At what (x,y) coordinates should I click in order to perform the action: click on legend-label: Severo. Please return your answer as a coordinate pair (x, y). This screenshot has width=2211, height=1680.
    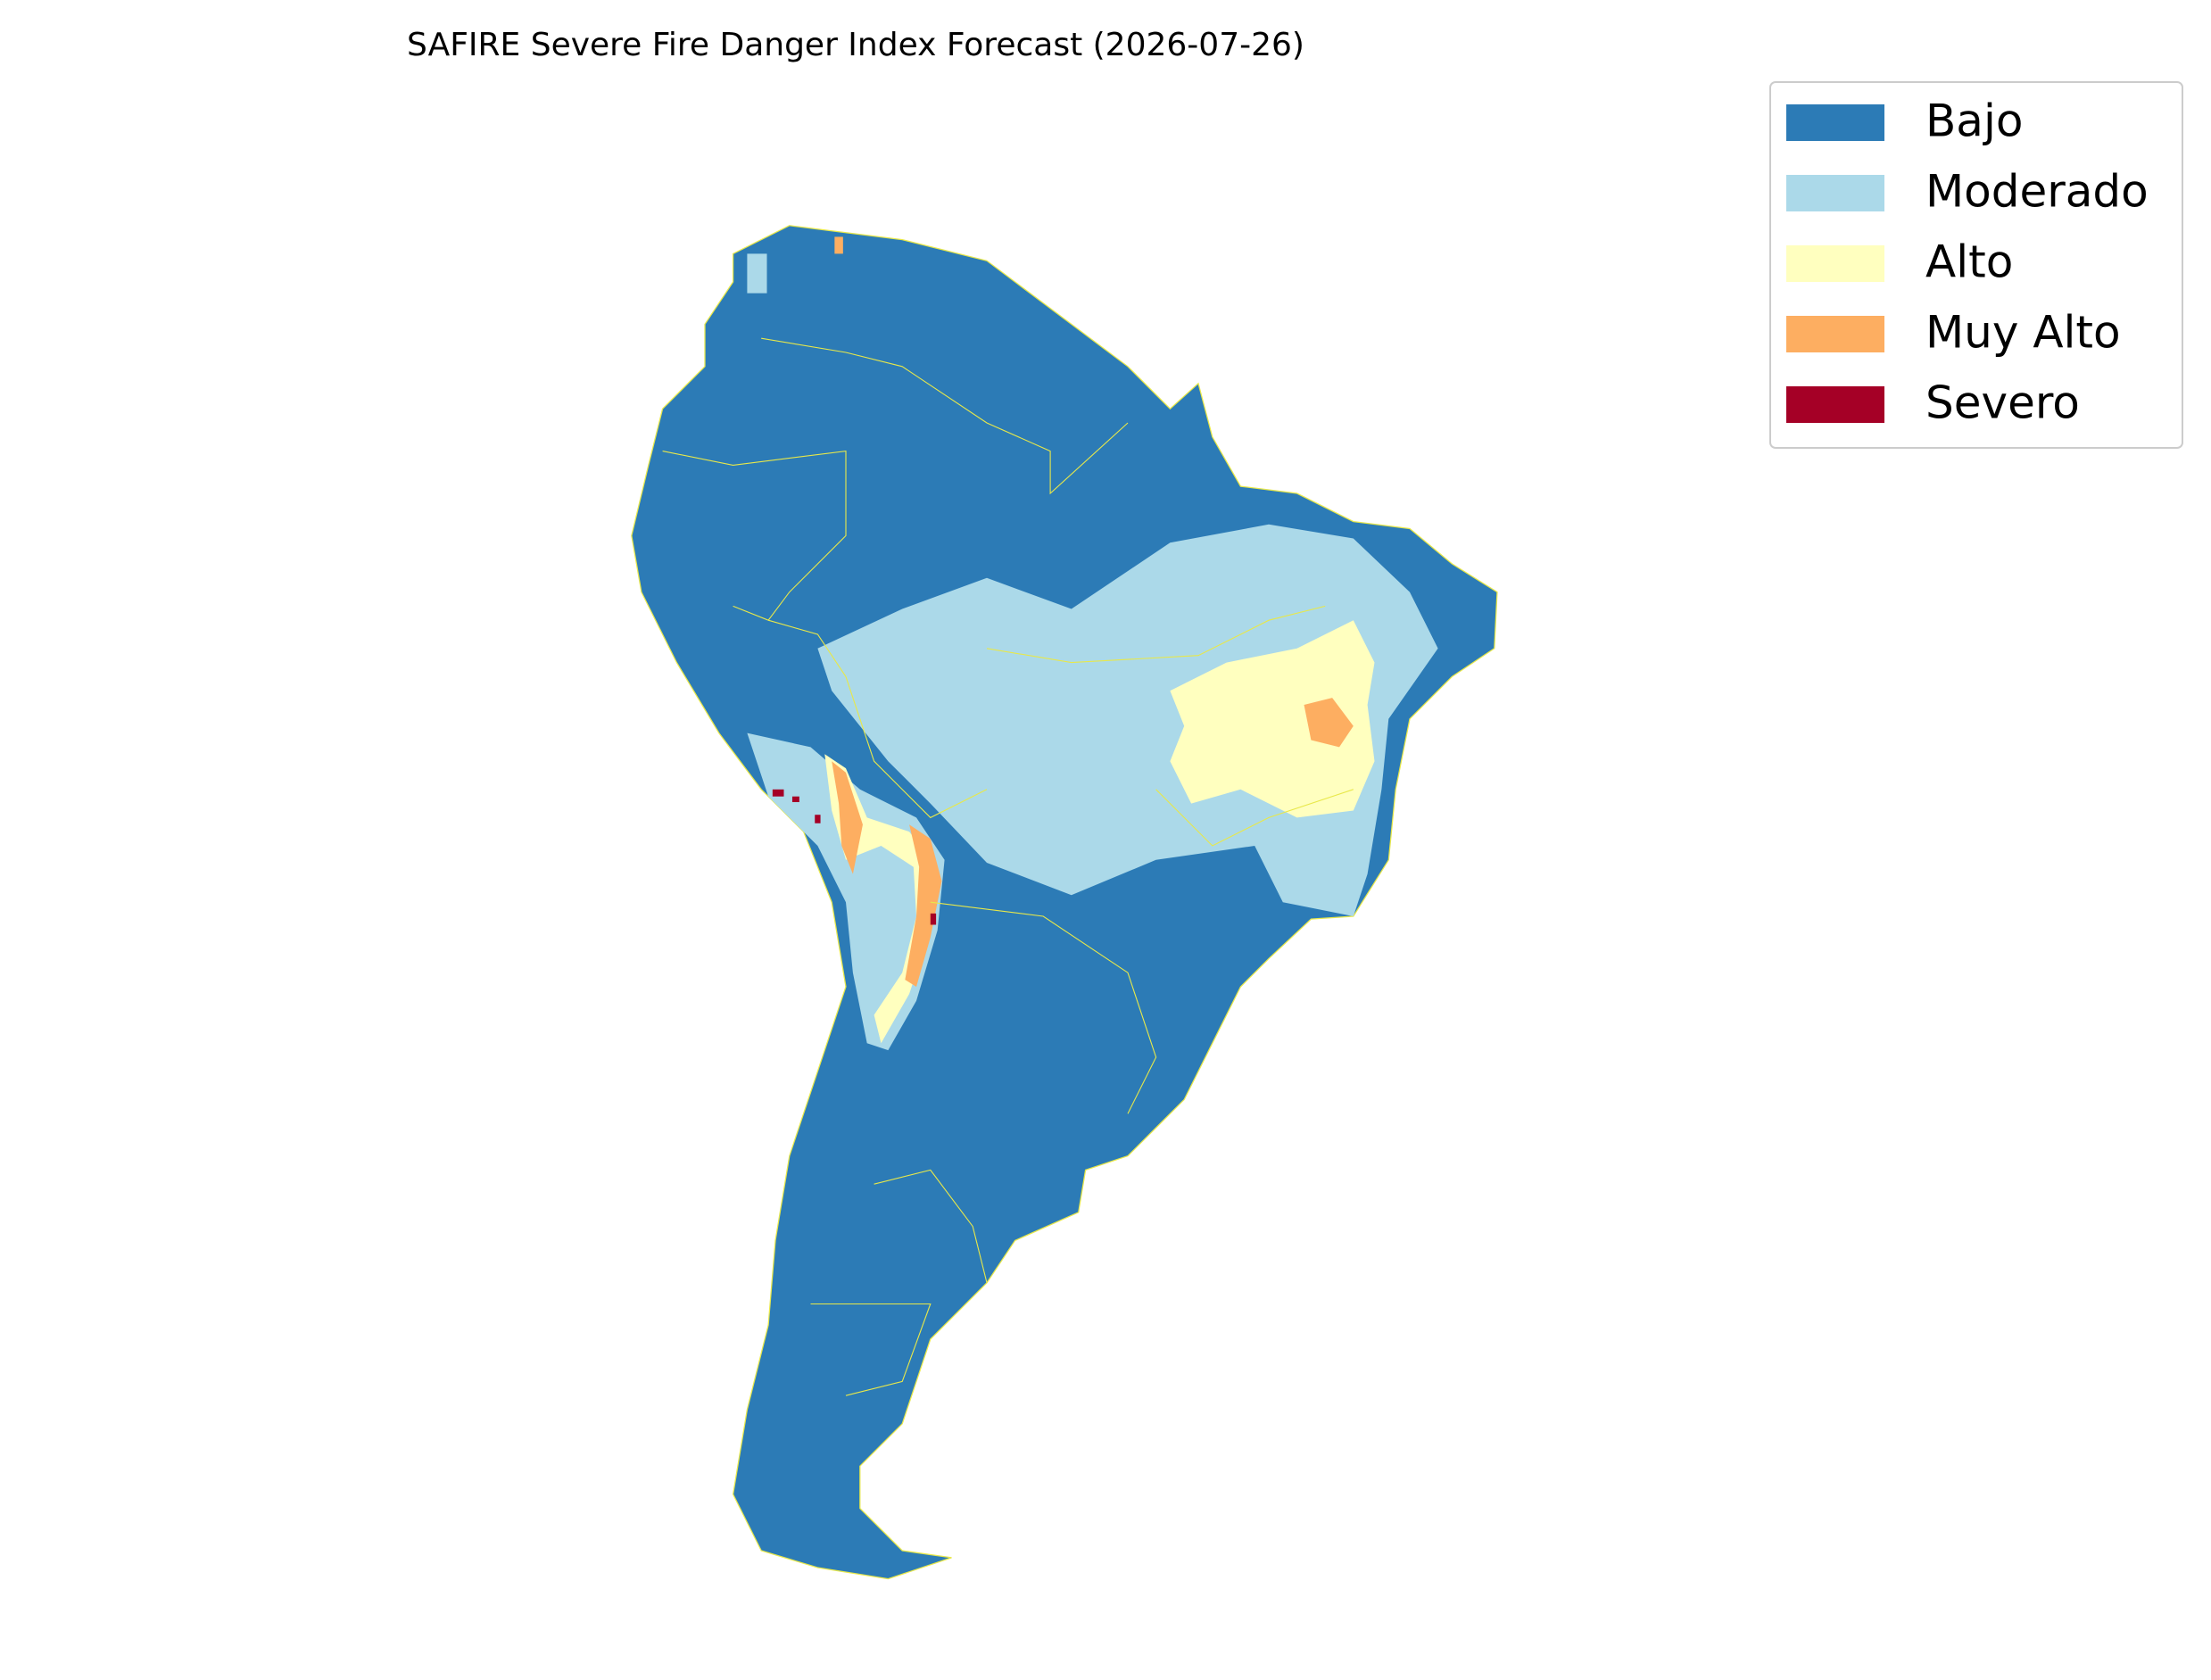
    Looking at the image, I should click on (2002, 403).